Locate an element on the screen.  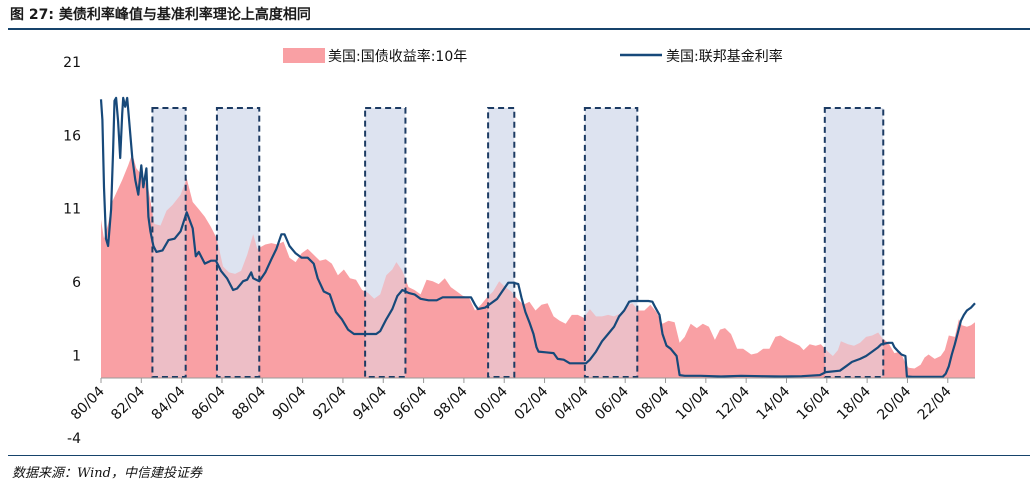
x-tick-label: 22/04 is located at coordinates (935, 403).